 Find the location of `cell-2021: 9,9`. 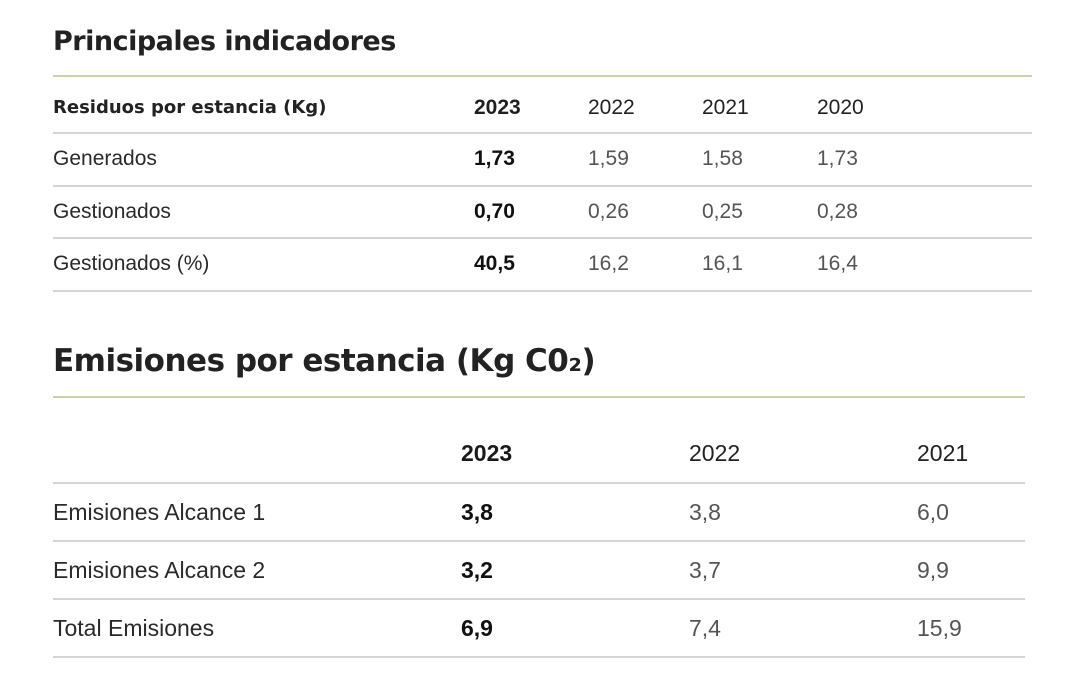

cell-2021: 9,9 is located at coordinates (933, 569).